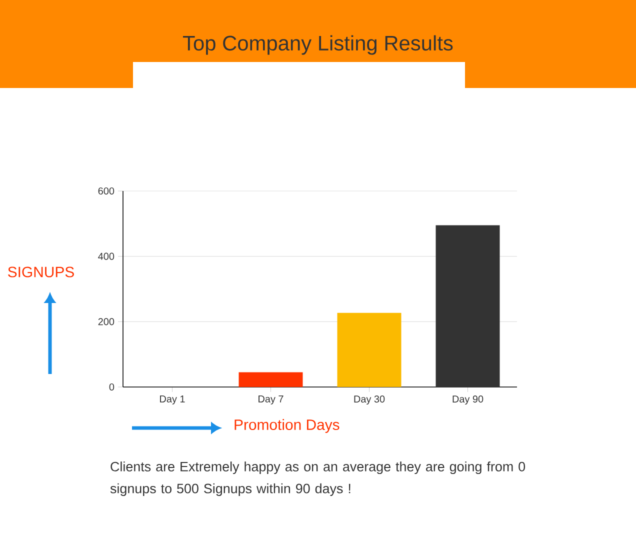 Image resolution: width=636 pixels, height=545 pixels. I want to click on text: Clients are Extremely happy as on an average they are going from 0 signups to 500 Signups within 90 days !, so click(318, 479).